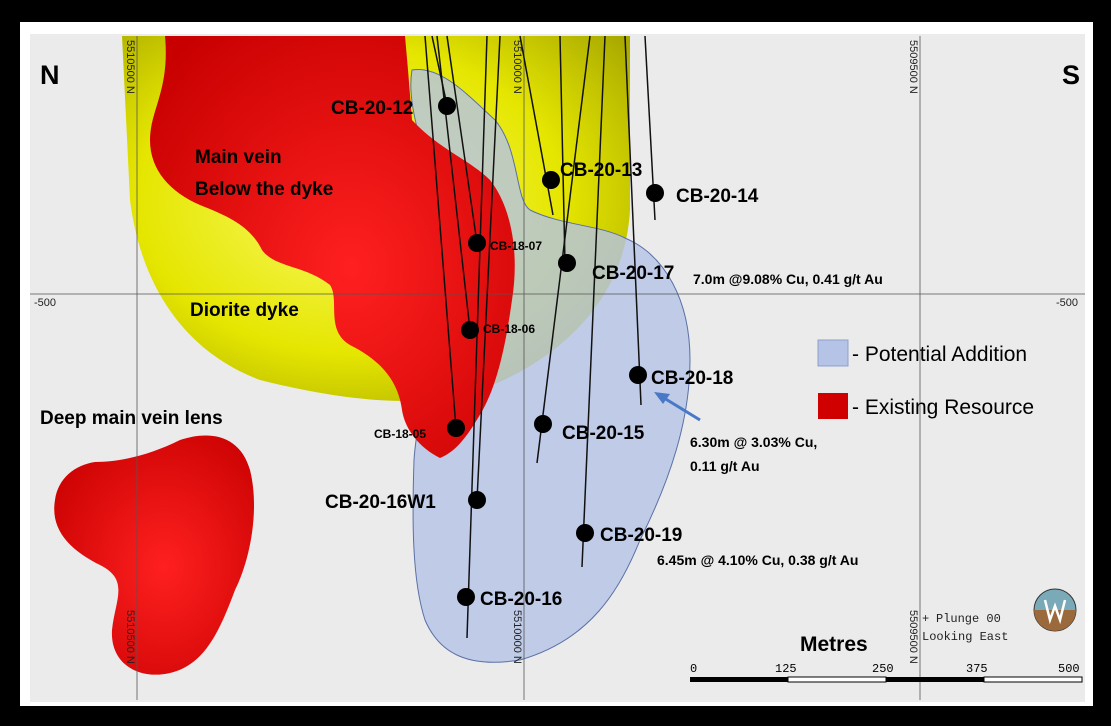 Image resolution: width=1111 pixels, height=726 pixels. What do you see at coordinates (965, 637) in the screenshot?
I see `plunge-line2: Looking East` at bounding box center [965, 637].